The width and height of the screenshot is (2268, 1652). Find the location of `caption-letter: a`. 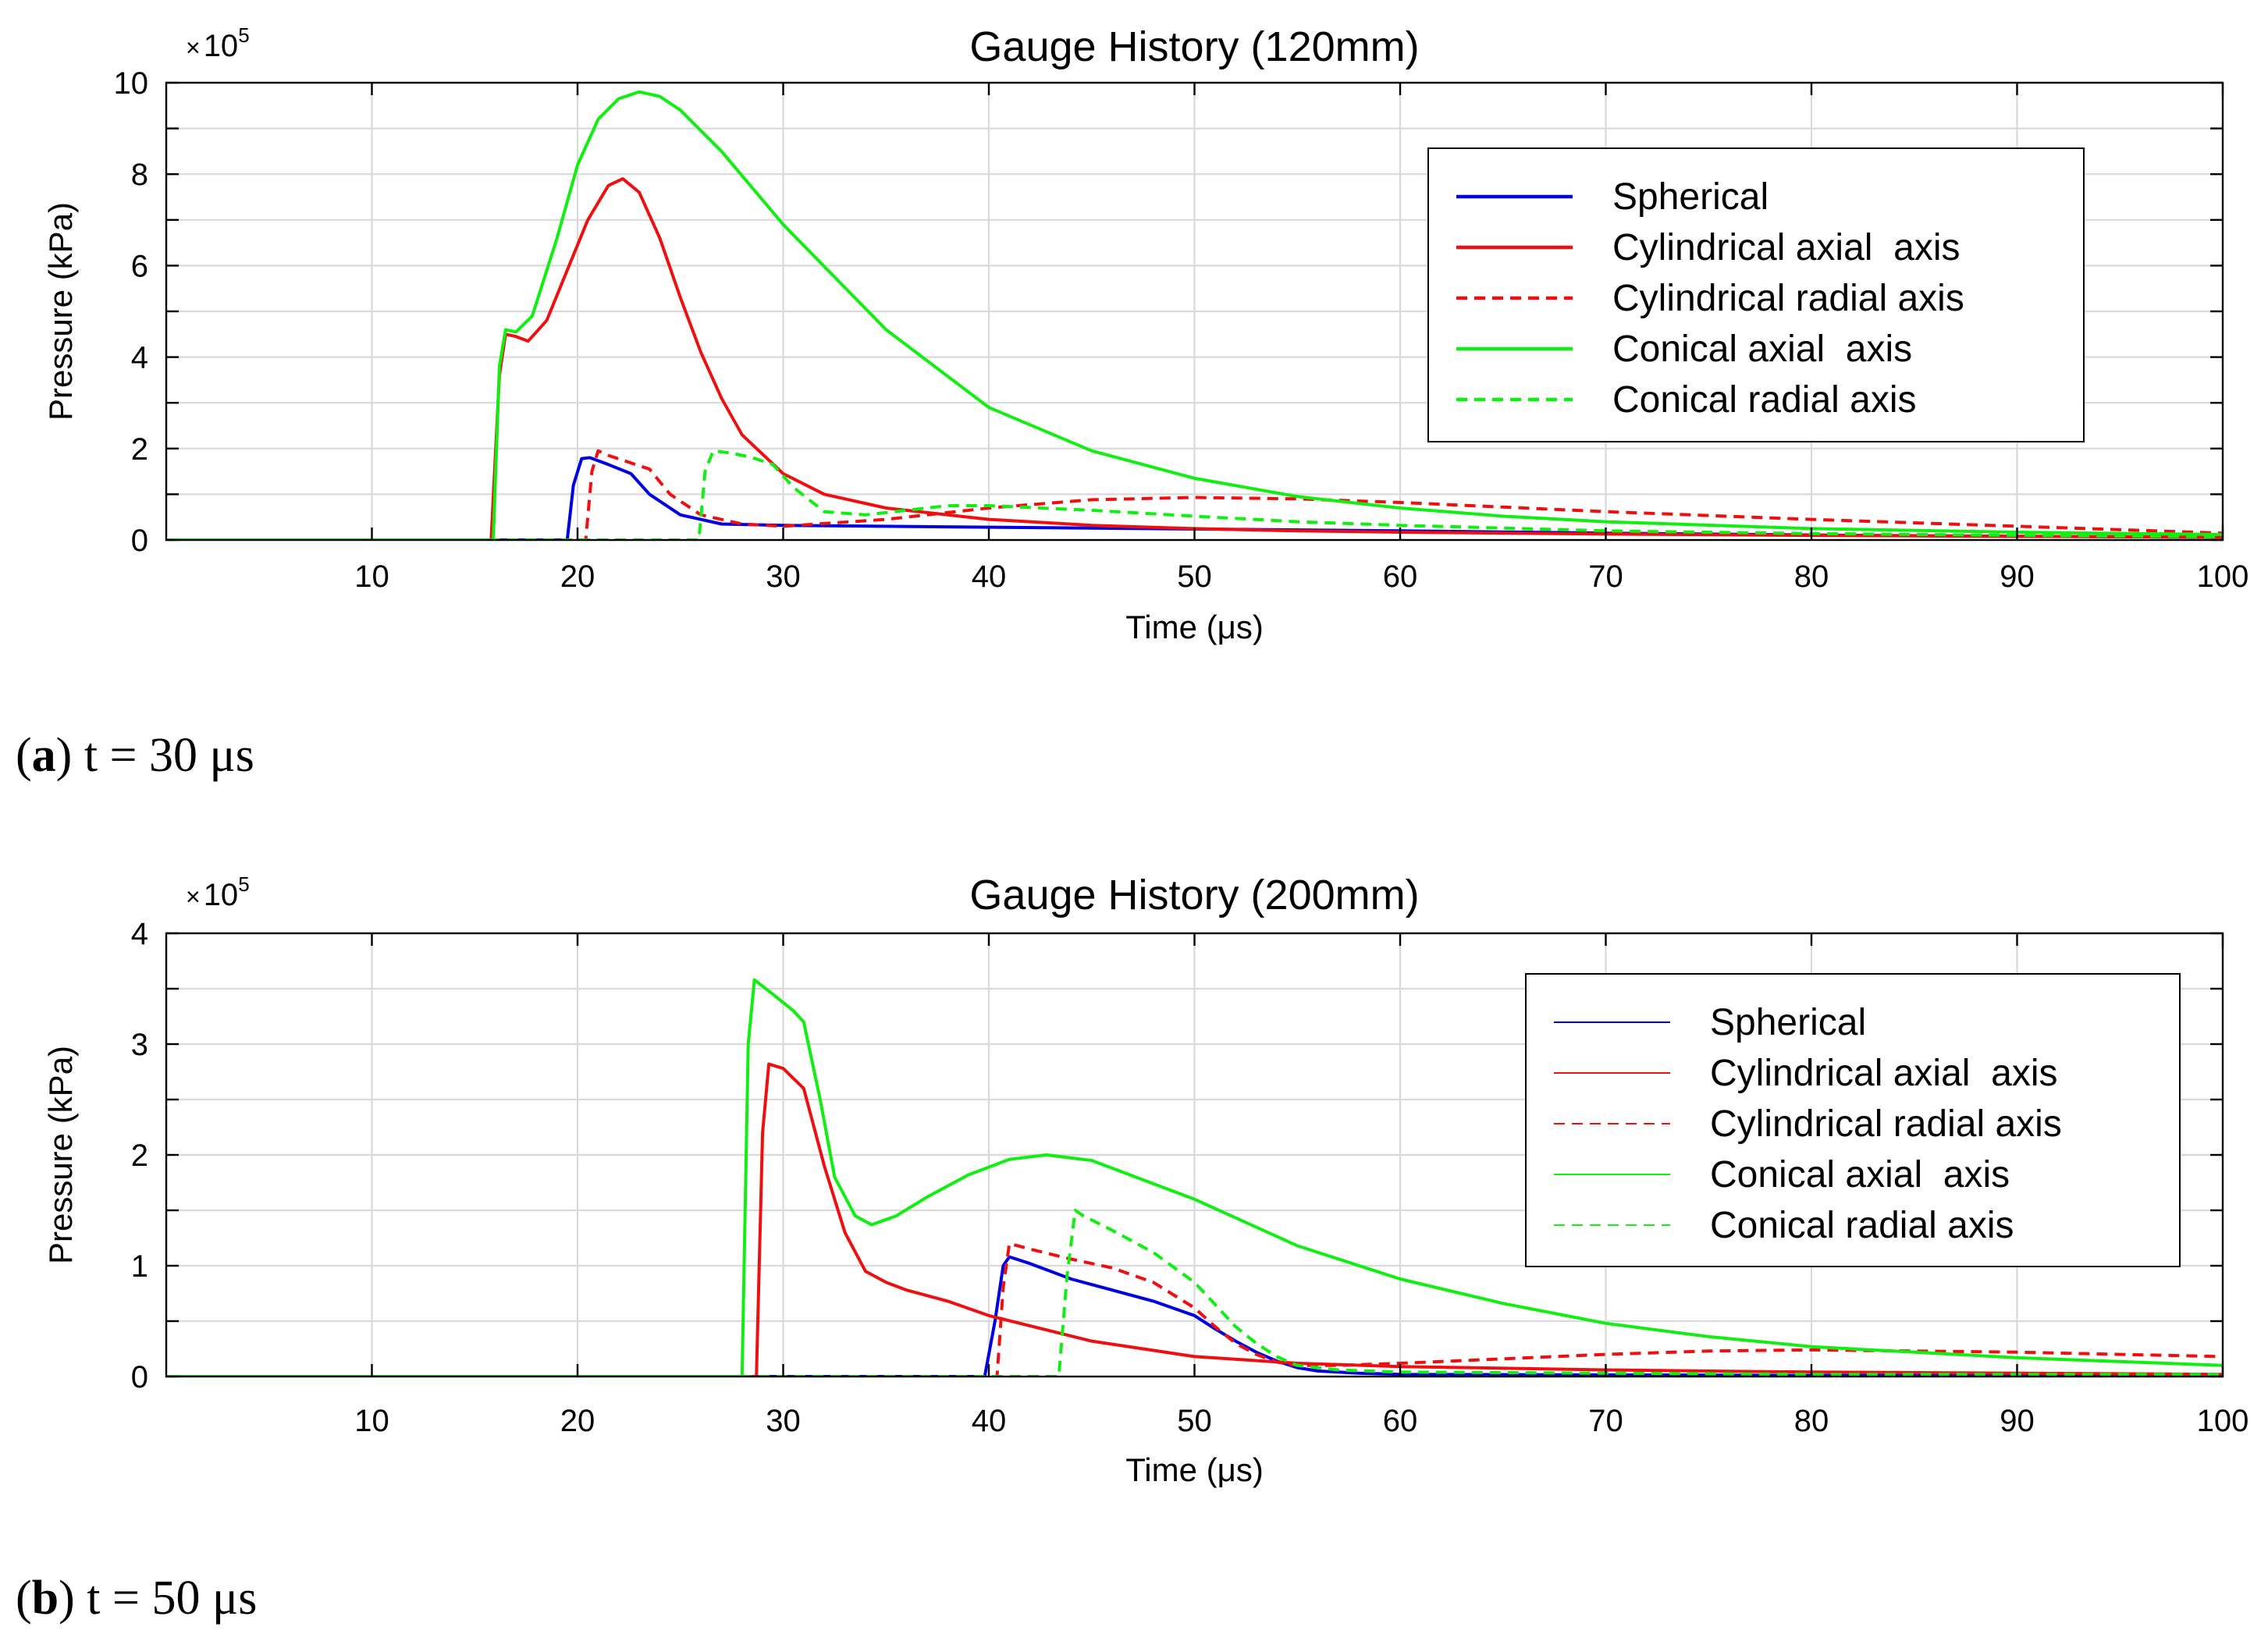

caption-letter: a is located at coordinates (44, 756).